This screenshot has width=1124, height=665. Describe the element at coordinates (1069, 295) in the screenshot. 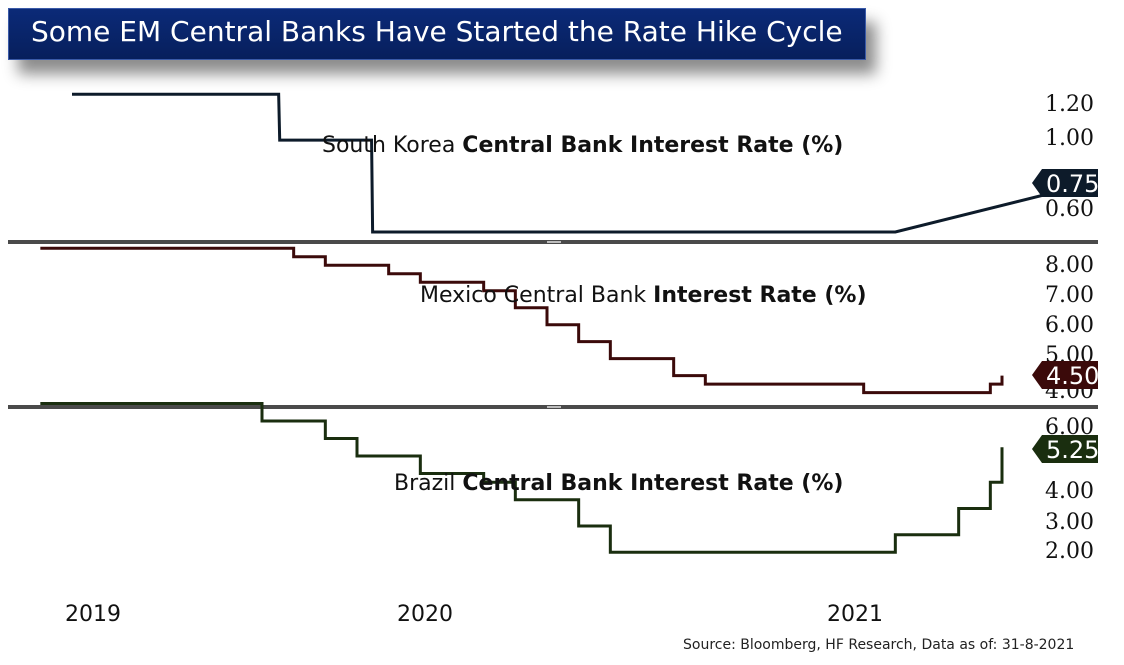

I see `y-tick-label: 7.00` at that location.